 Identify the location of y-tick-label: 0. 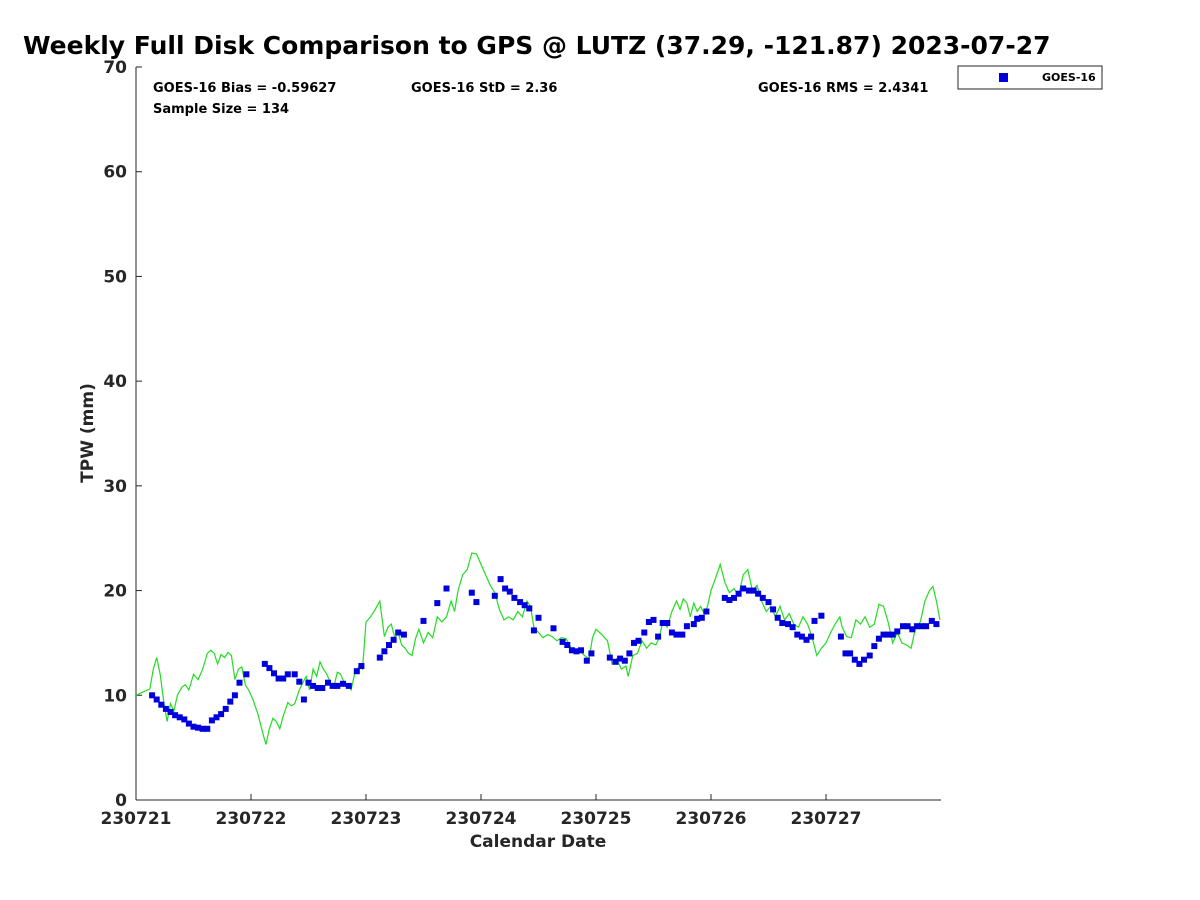
(121, 801).